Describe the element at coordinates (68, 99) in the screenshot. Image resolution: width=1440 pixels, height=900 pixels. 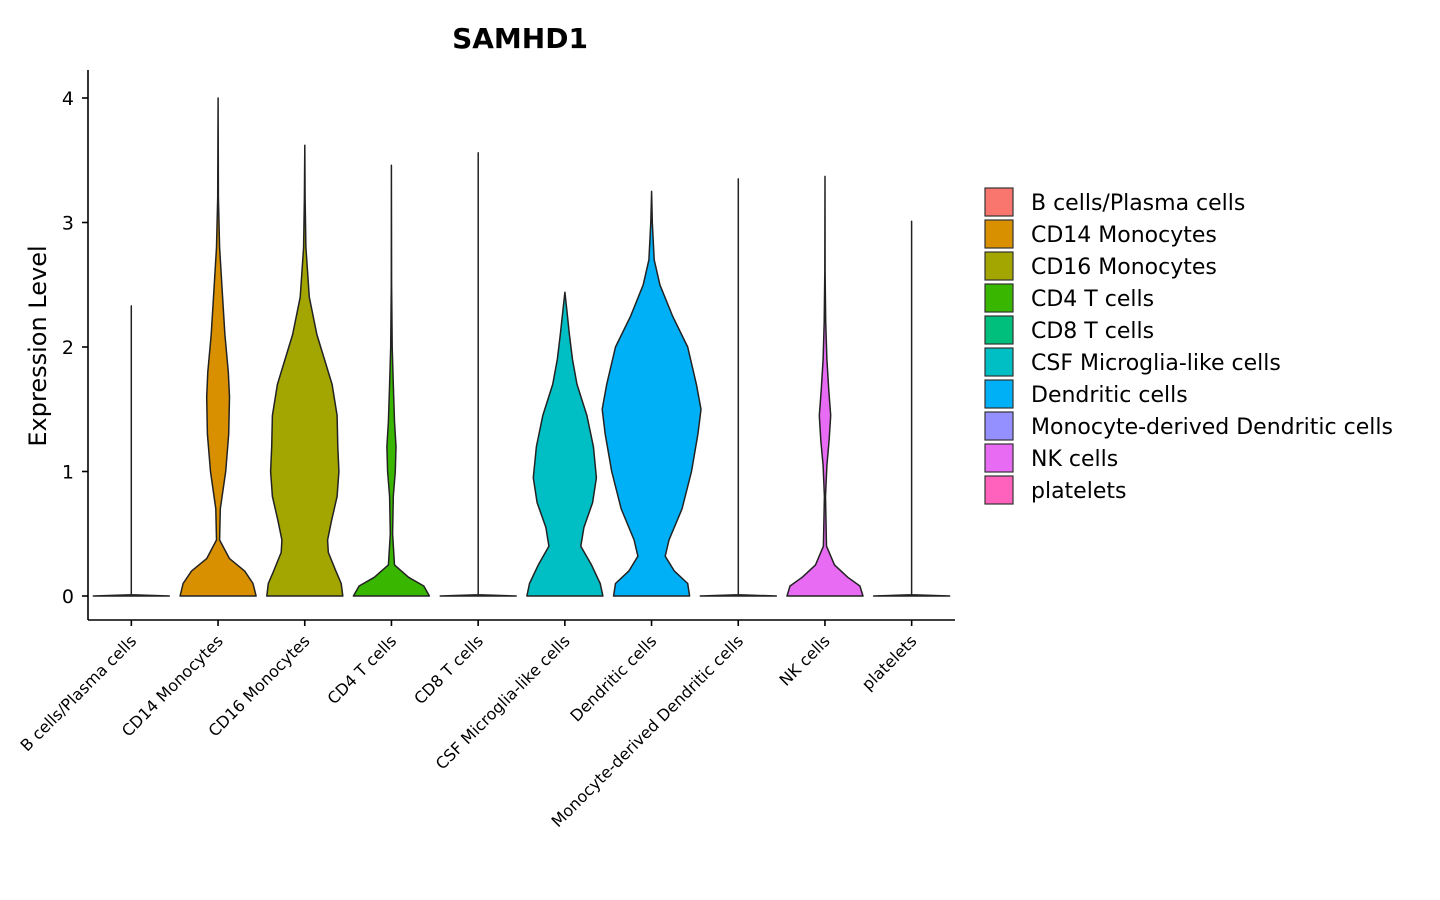
I see `y-tick-label: 4` at that location.